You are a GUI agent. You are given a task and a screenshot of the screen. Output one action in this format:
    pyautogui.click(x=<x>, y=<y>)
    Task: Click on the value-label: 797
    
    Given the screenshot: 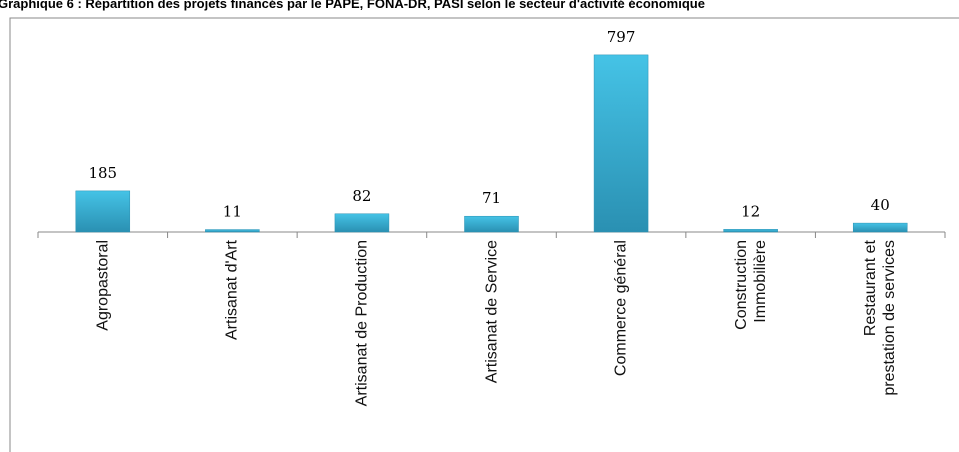 What is the action you would take?
    pyautogui.click(x=621, y=37)
    